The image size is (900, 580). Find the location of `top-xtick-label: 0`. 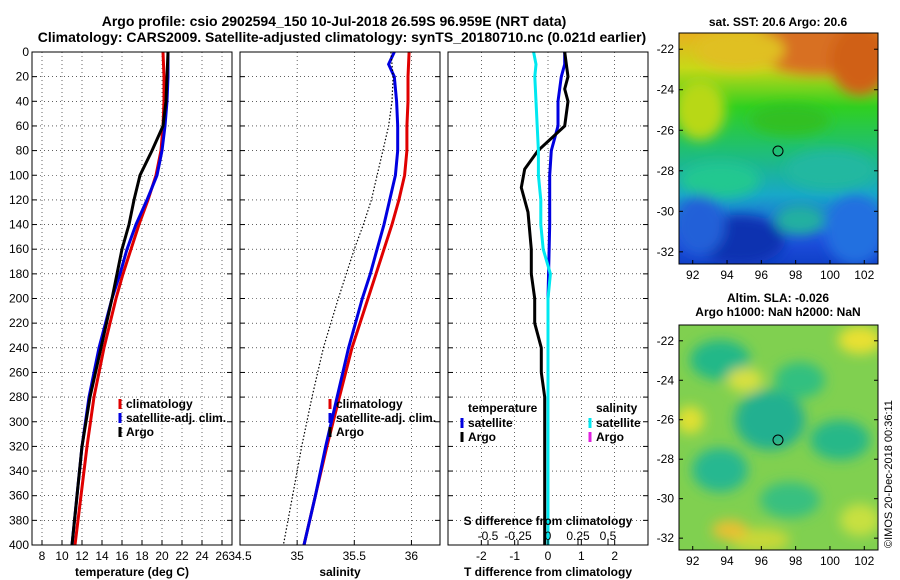

top-xtick-label: 0 is located at coordinates (548, 536).